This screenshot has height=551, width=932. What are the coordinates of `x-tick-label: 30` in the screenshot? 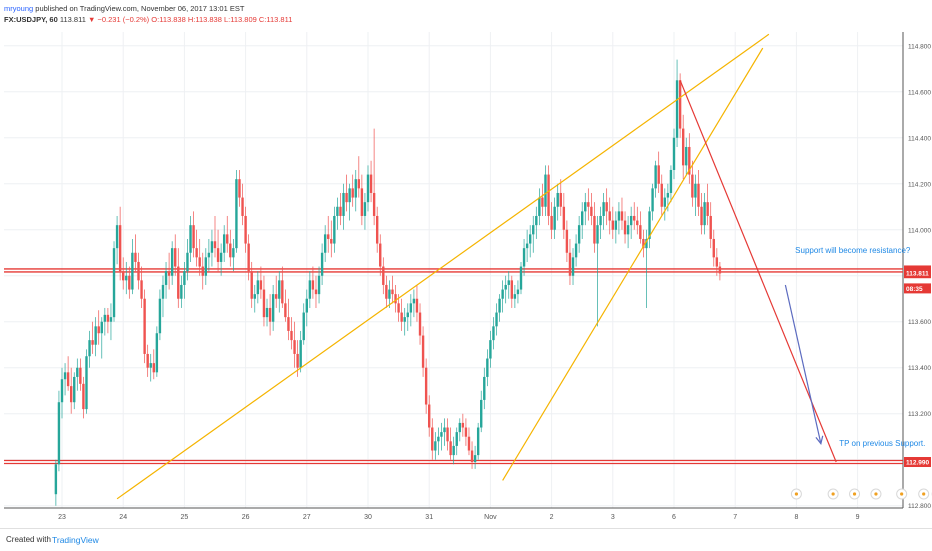 It's located at (368, 517).